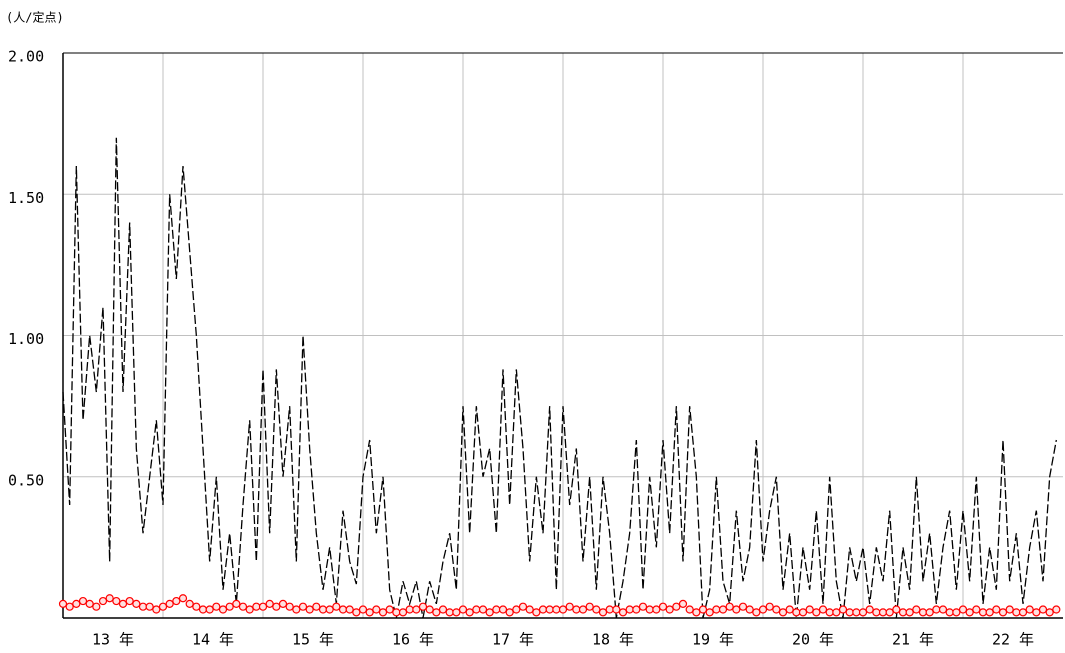 This screenshot has height=653, width=1065. What do you see at coordinates (813, 640) in the screenshot?
I see `x-tick-label: 20 年` at bounding box center [813, 640].